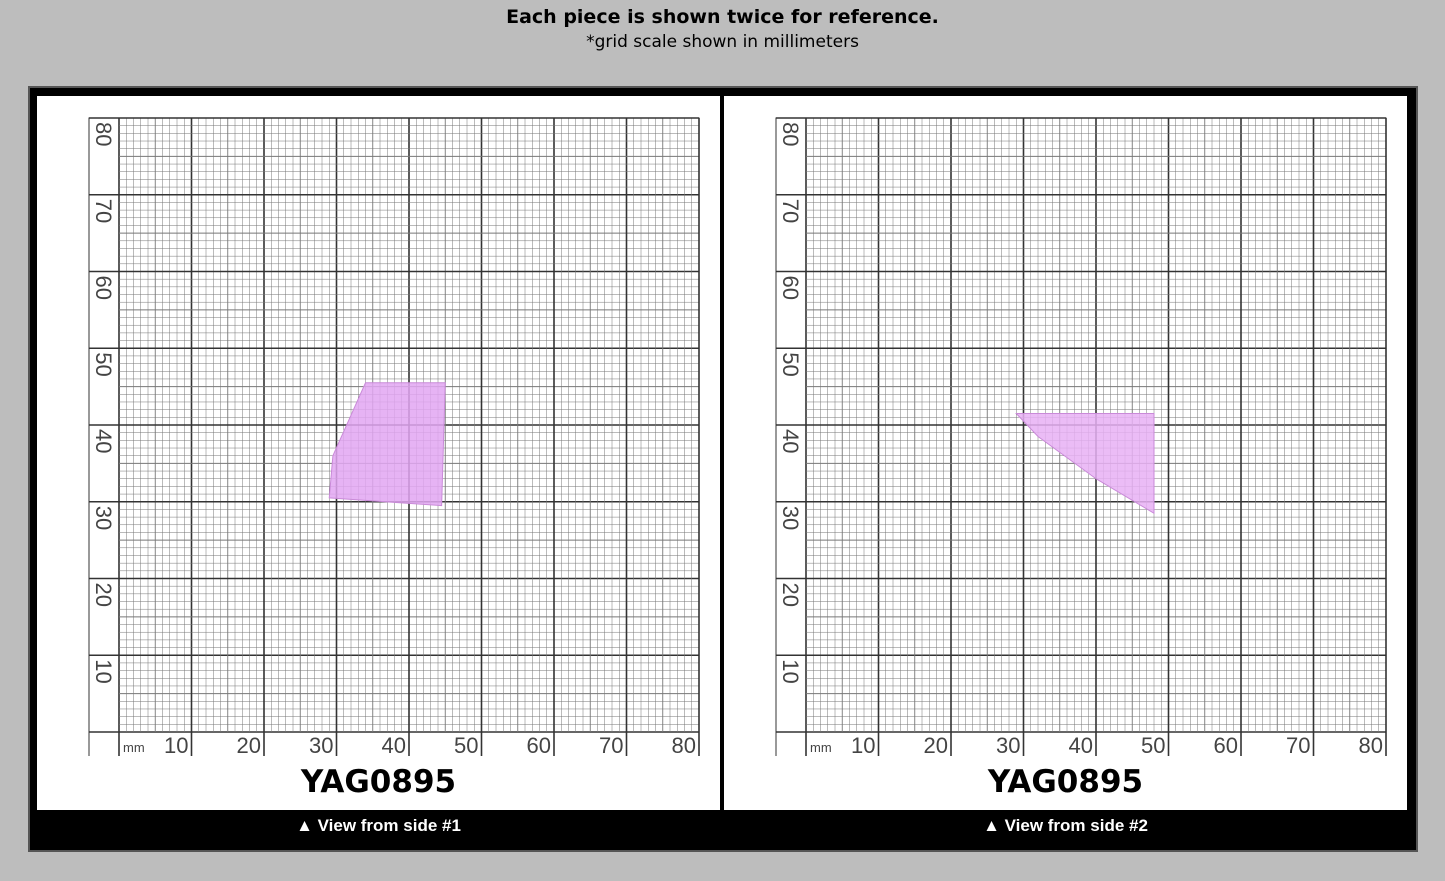 This screenshot has width=1445, height=881. Describe the element at coordinates (722, 17) in the screenshot. I see `header-title: Each piece is shown twice for reference.` at that location.